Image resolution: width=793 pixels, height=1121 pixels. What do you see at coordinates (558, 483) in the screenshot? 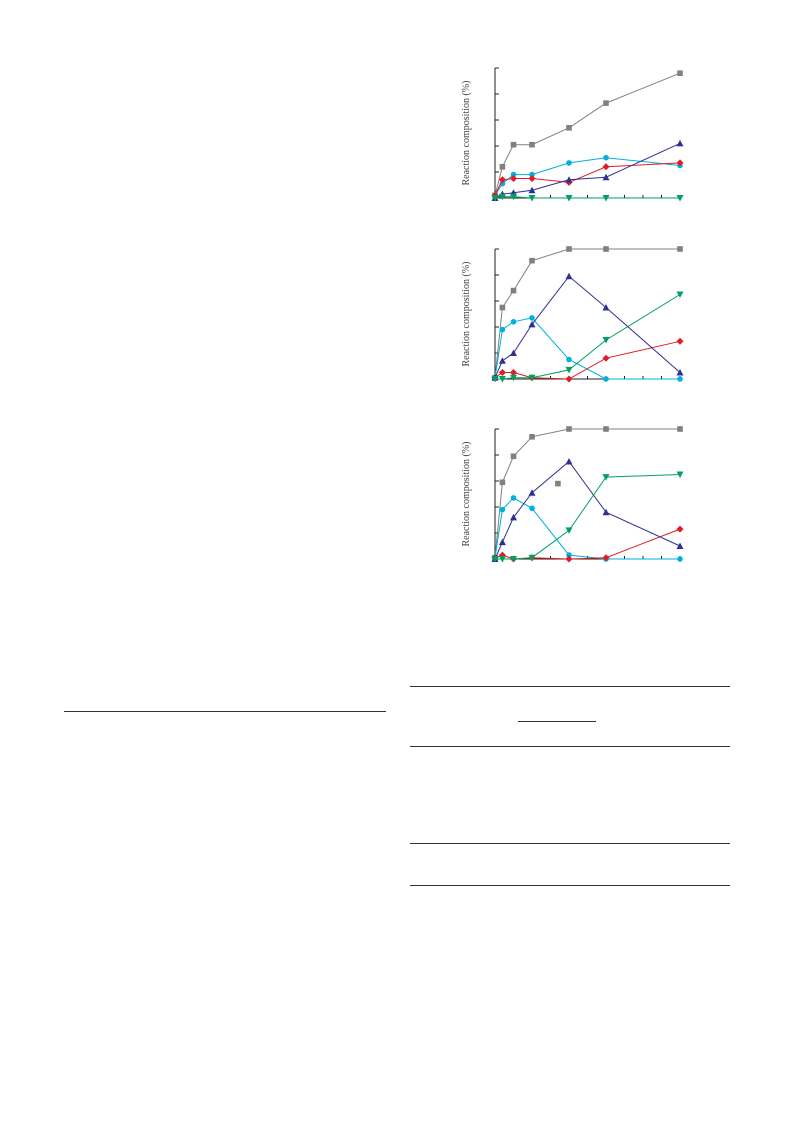
I see `stray-point` at bounding box center [558, 483].